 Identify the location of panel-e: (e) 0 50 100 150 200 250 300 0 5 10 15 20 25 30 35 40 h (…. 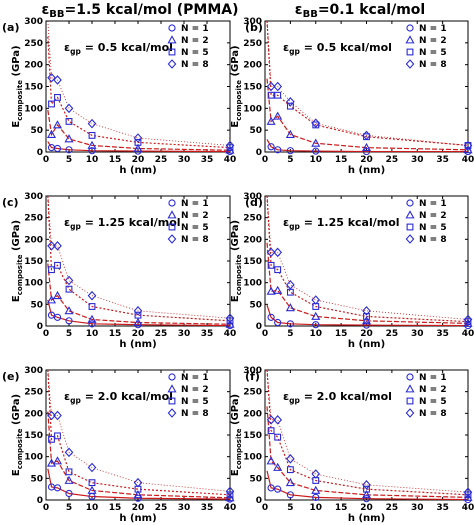
(119, 445).